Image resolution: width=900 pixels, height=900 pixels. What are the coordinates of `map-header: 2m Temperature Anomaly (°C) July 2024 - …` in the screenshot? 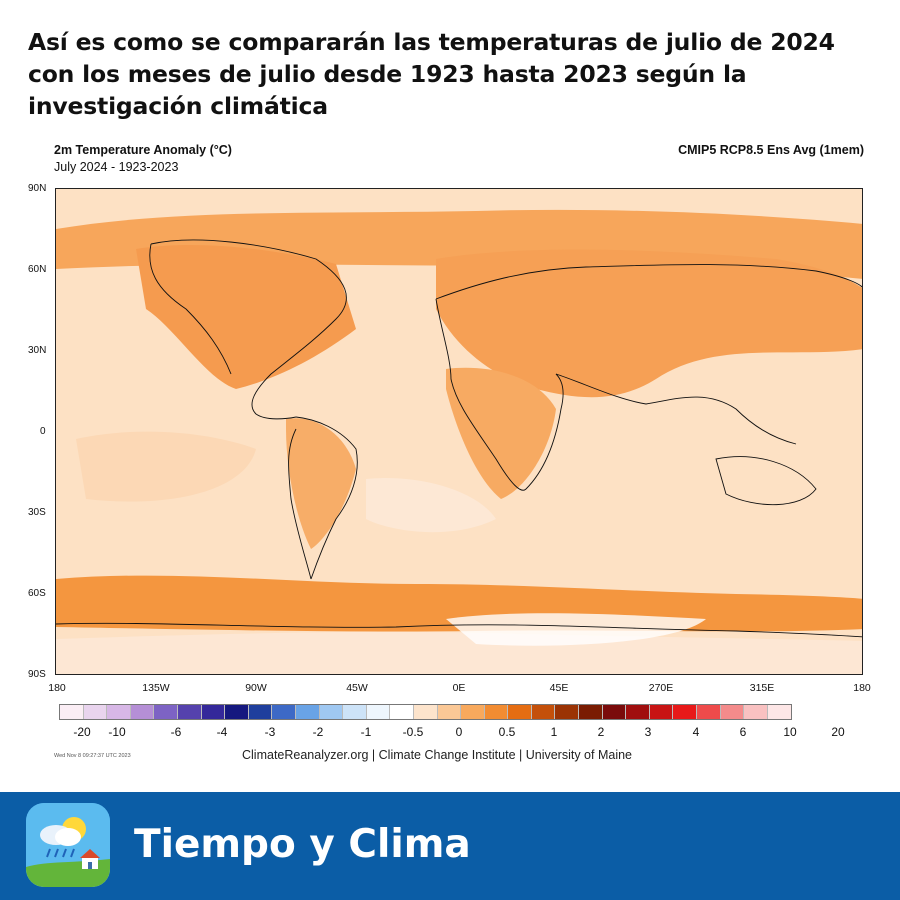 It's located at (143, 159).